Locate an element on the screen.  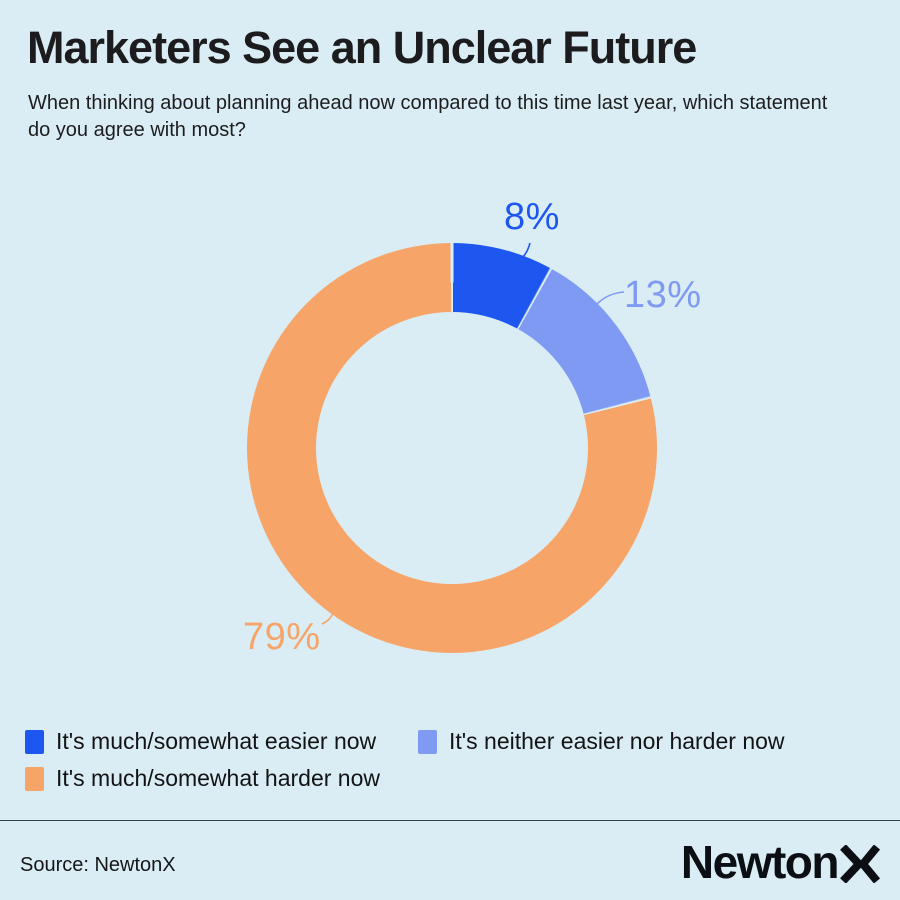
newtonx-logo: Newton is located at coordinates (780, 862).